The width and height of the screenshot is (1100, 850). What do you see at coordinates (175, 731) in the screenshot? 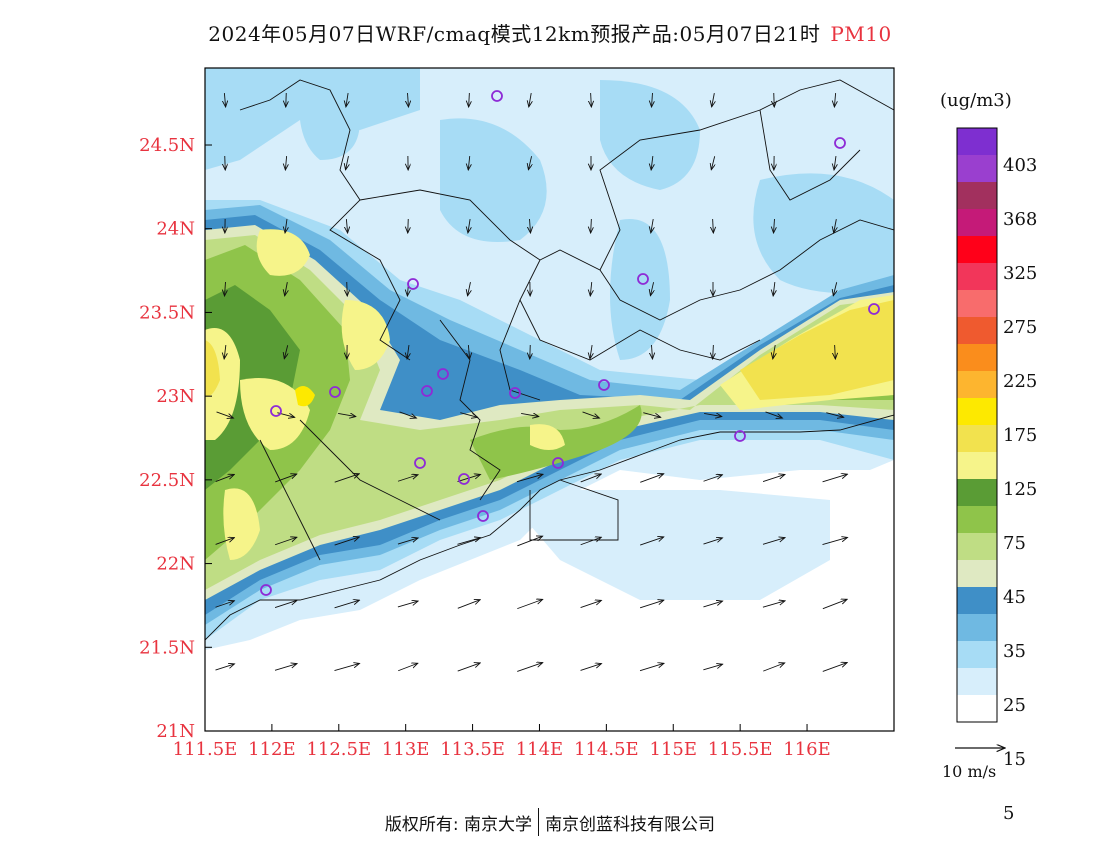
I see `lat-tick-label: 21N` at bounding box center [175, 731].